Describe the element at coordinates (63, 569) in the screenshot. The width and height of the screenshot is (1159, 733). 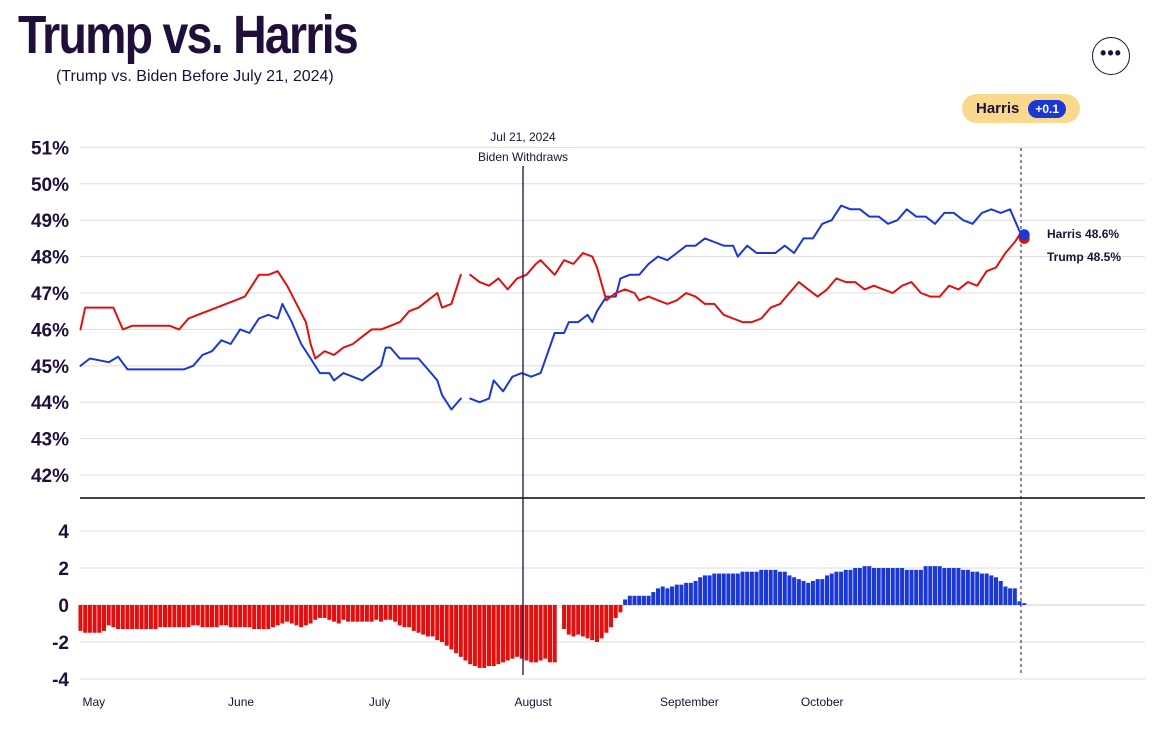
I see `y-tick-label: 2` at that location.